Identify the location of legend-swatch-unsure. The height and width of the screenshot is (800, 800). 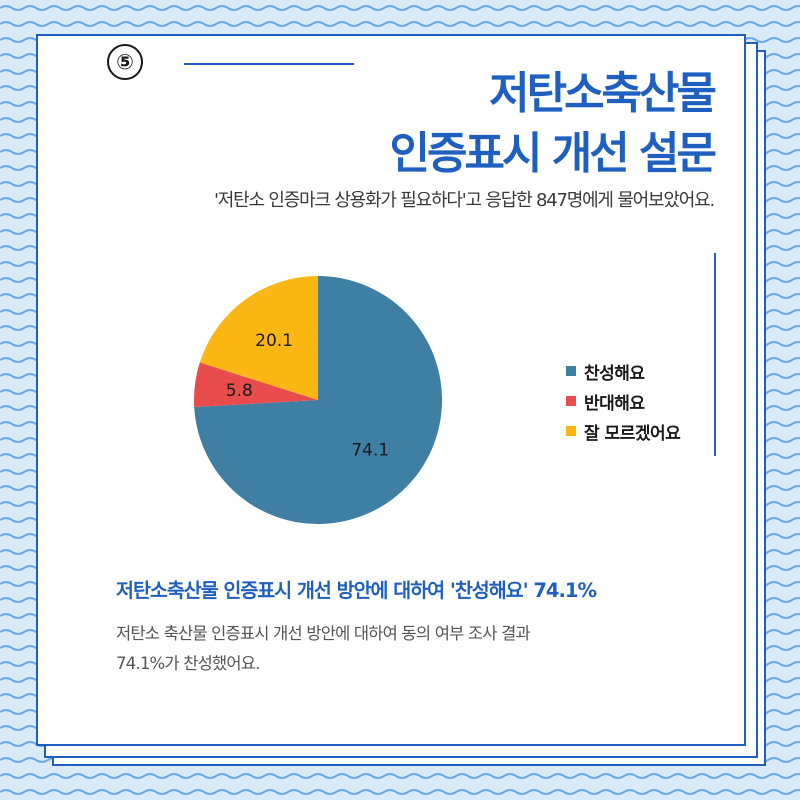
(571, 431).